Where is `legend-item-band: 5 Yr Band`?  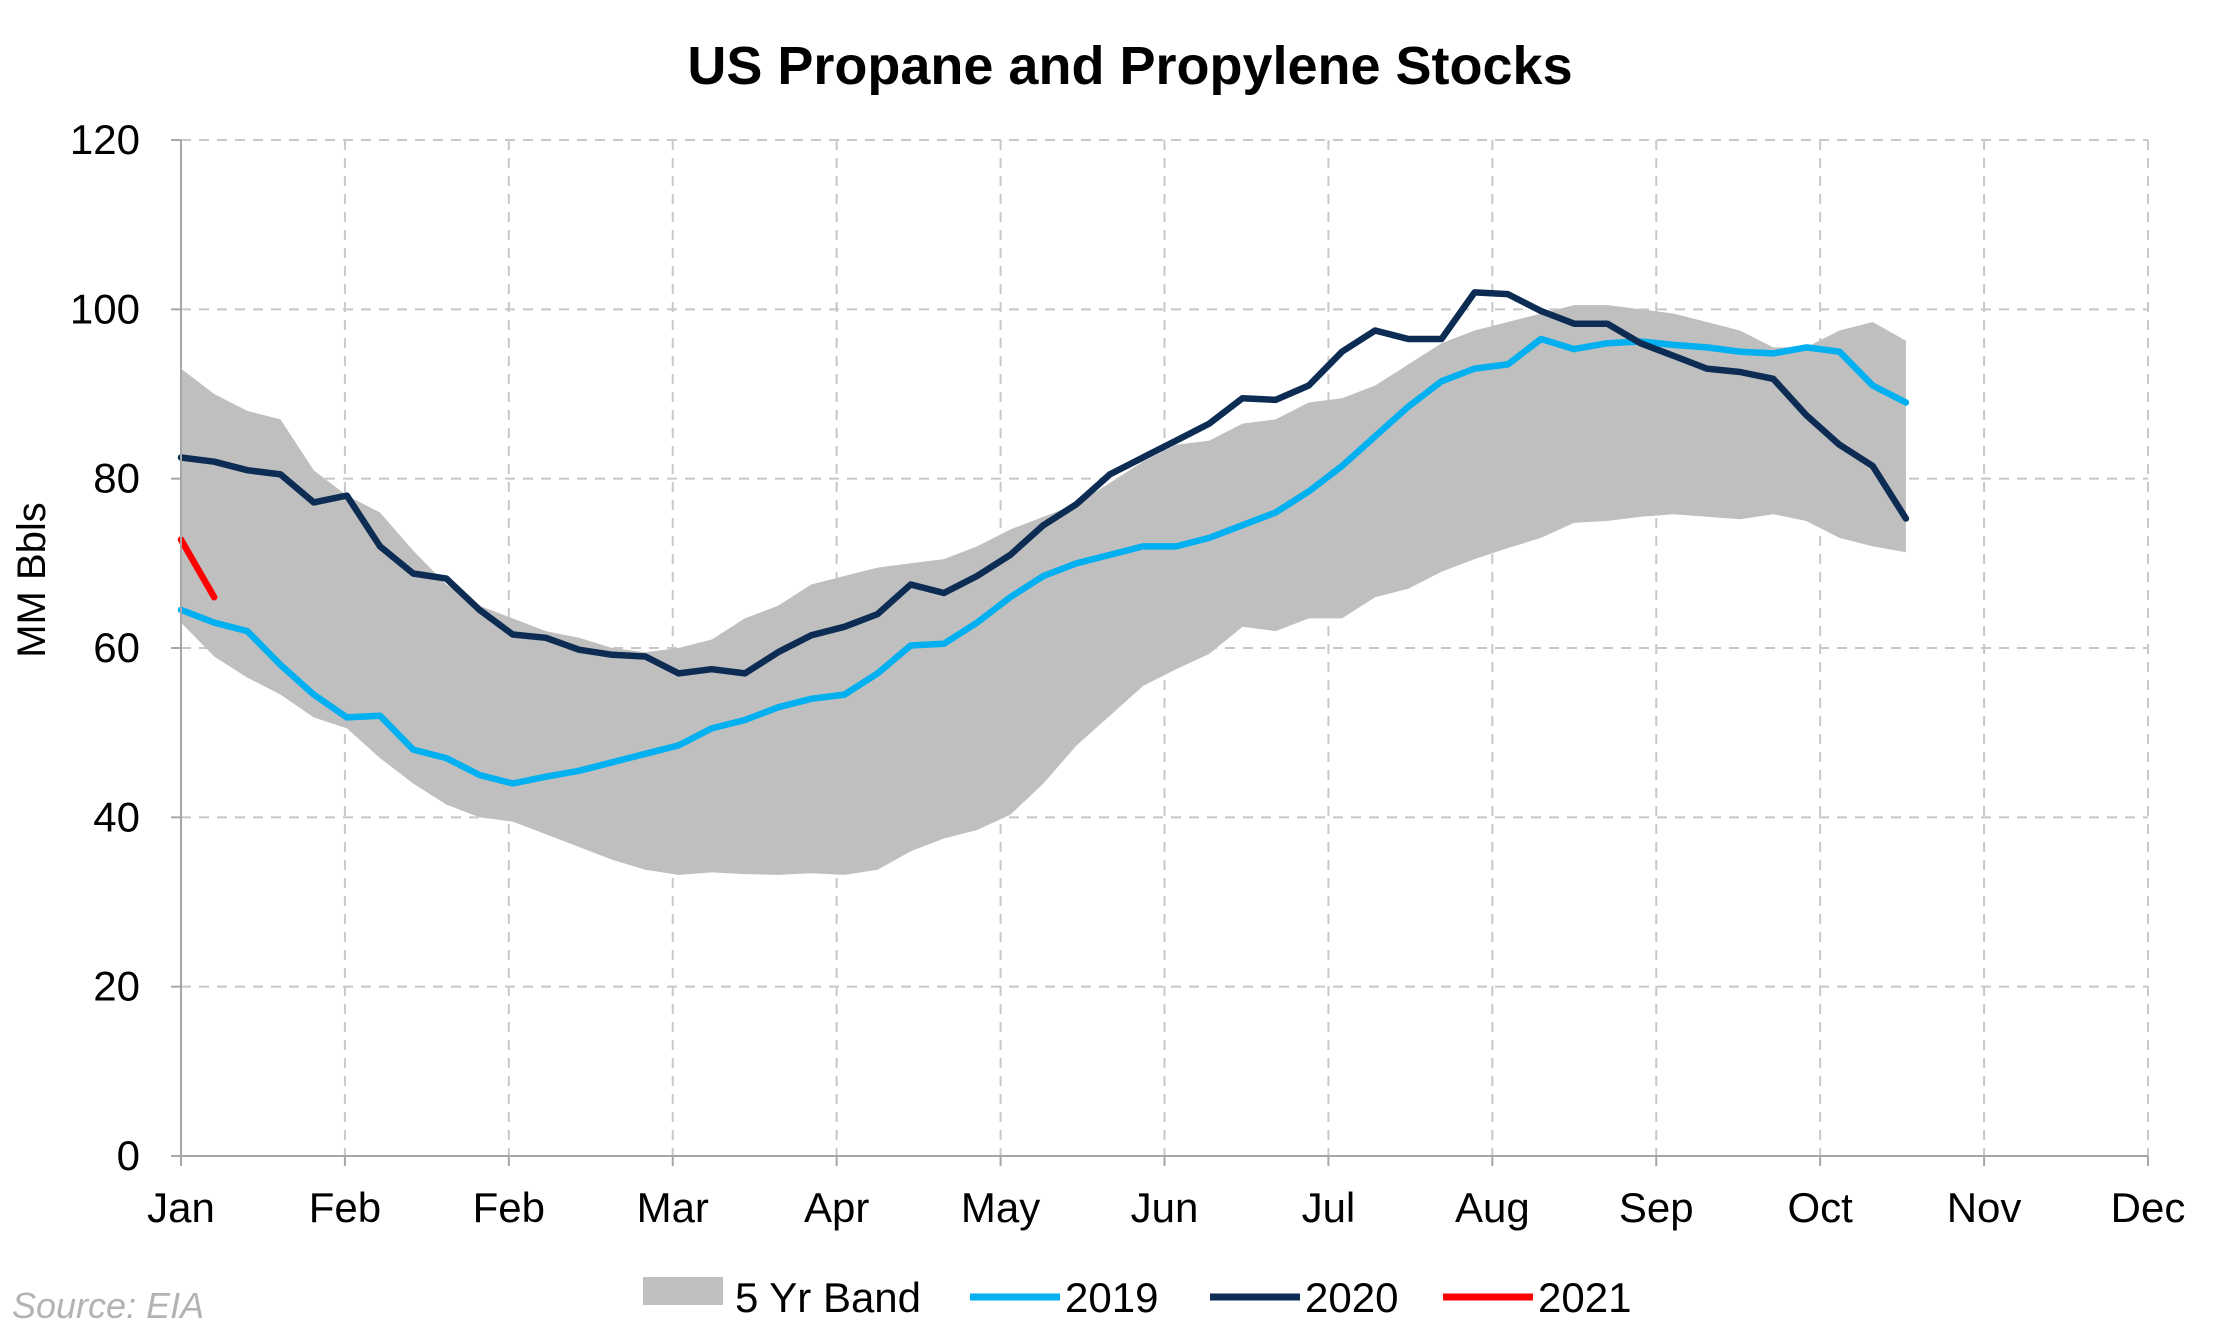
legend-item-band: 5 Yr Band is located at coordinates (782, 1297).